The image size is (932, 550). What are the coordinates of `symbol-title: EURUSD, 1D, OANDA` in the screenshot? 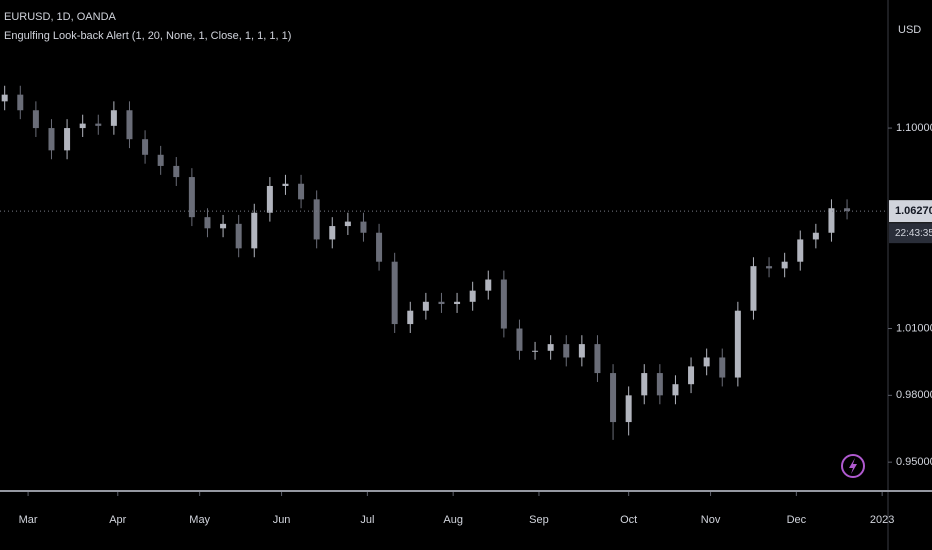 It's located at (60, 17).